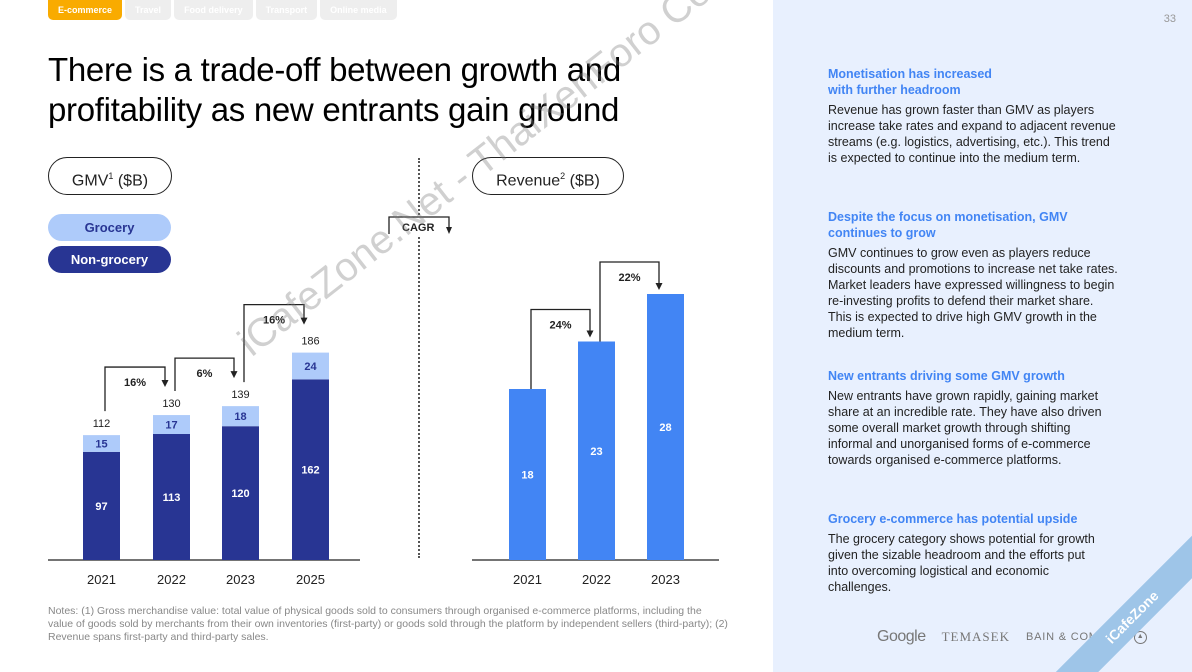 The image size is (1192, 672). I want to click on tab-food-delivery: Food delivery, so click(213, 10).